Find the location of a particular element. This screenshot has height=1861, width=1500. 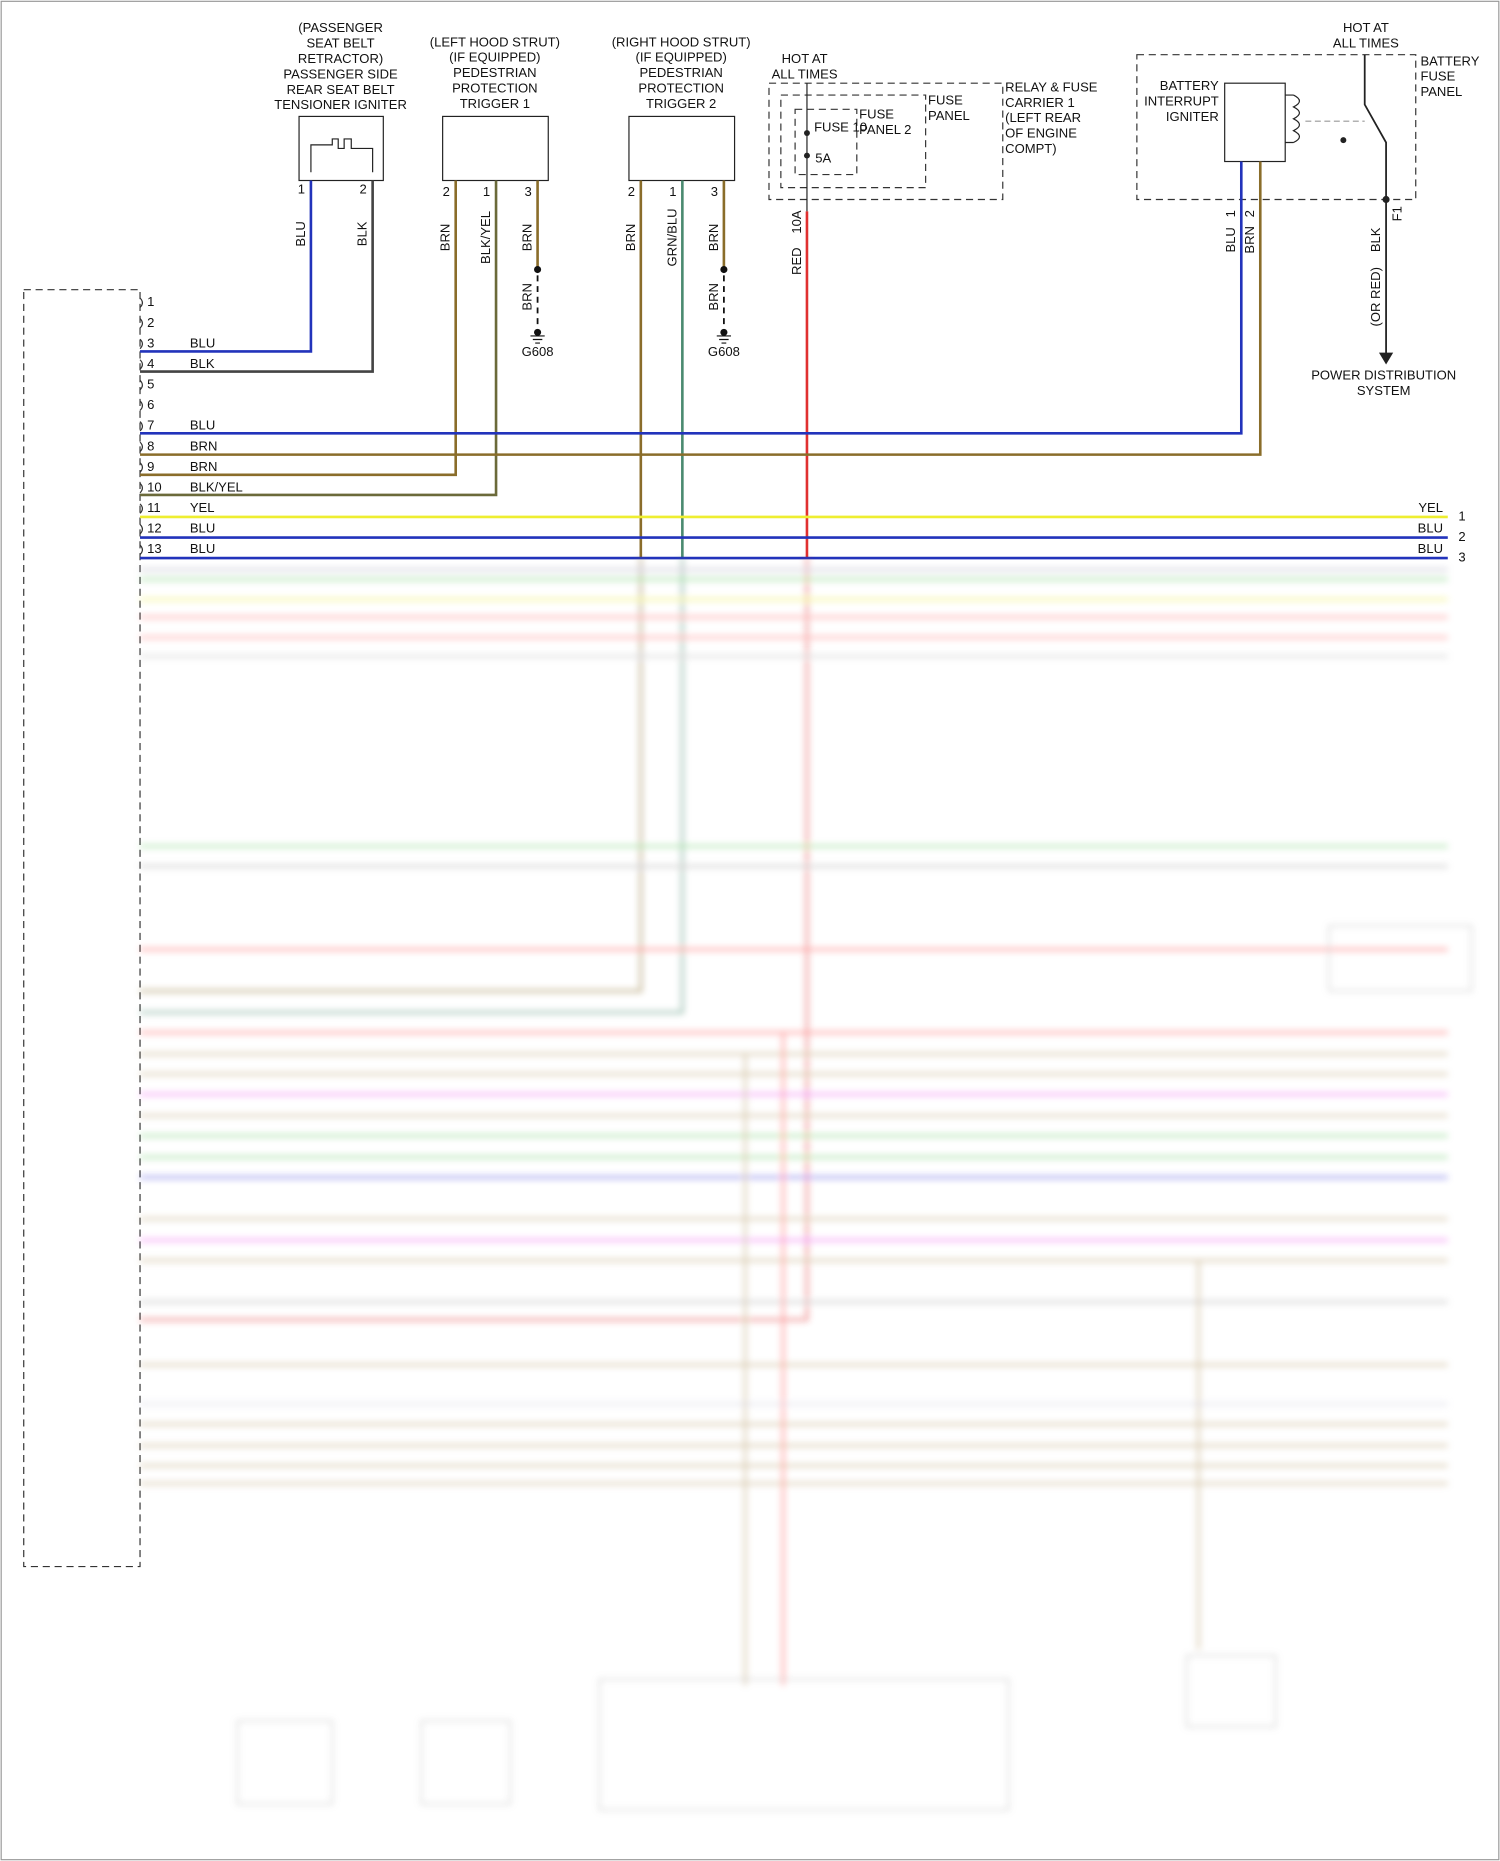

pin-number: 6 is located at coordinates (150, 404).